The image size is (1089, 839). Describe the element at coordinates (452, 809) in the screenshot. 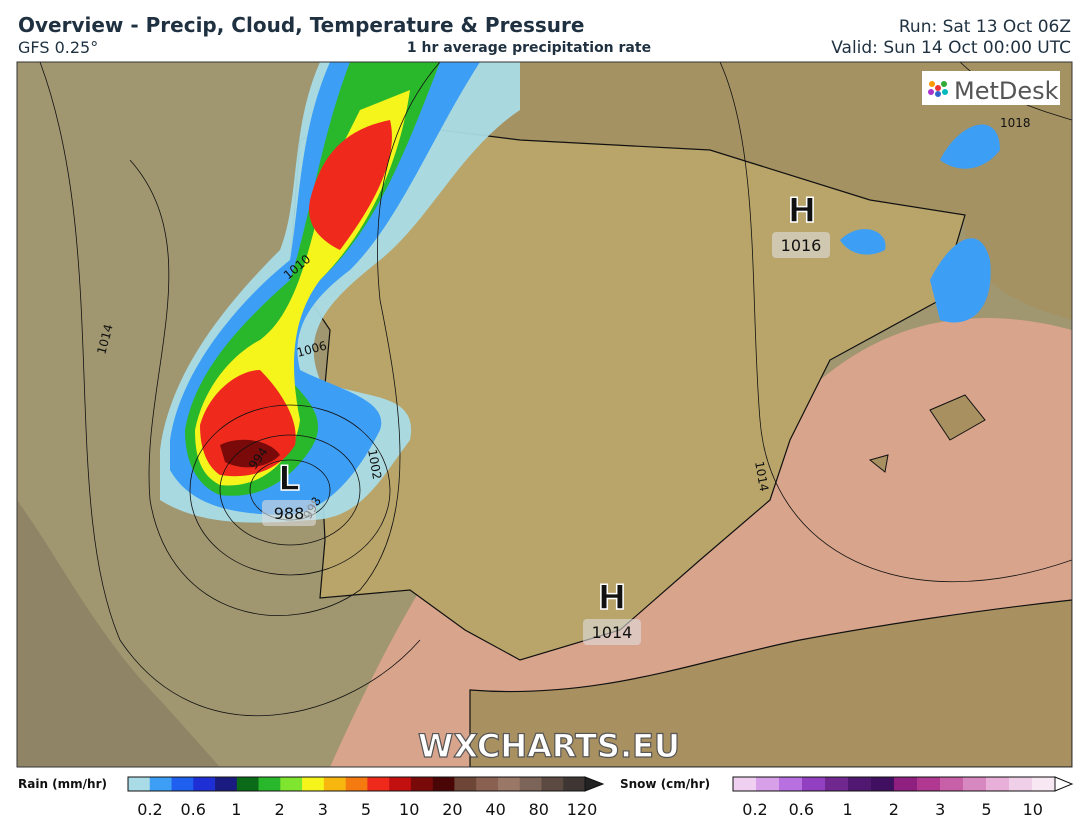

I see `rain-label: 20` at that location.